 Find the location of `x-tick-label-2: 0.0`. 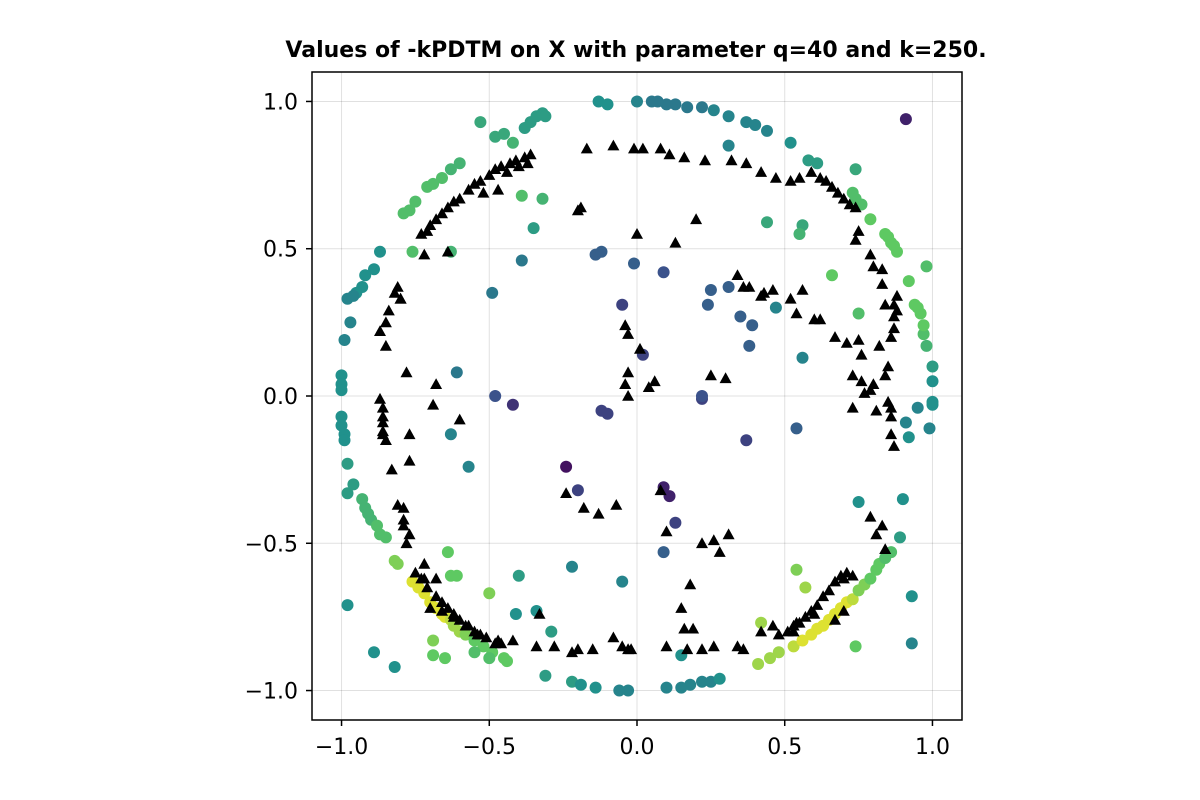

x-tick-label-2: 0.0 is located at coordinates (637, 747).